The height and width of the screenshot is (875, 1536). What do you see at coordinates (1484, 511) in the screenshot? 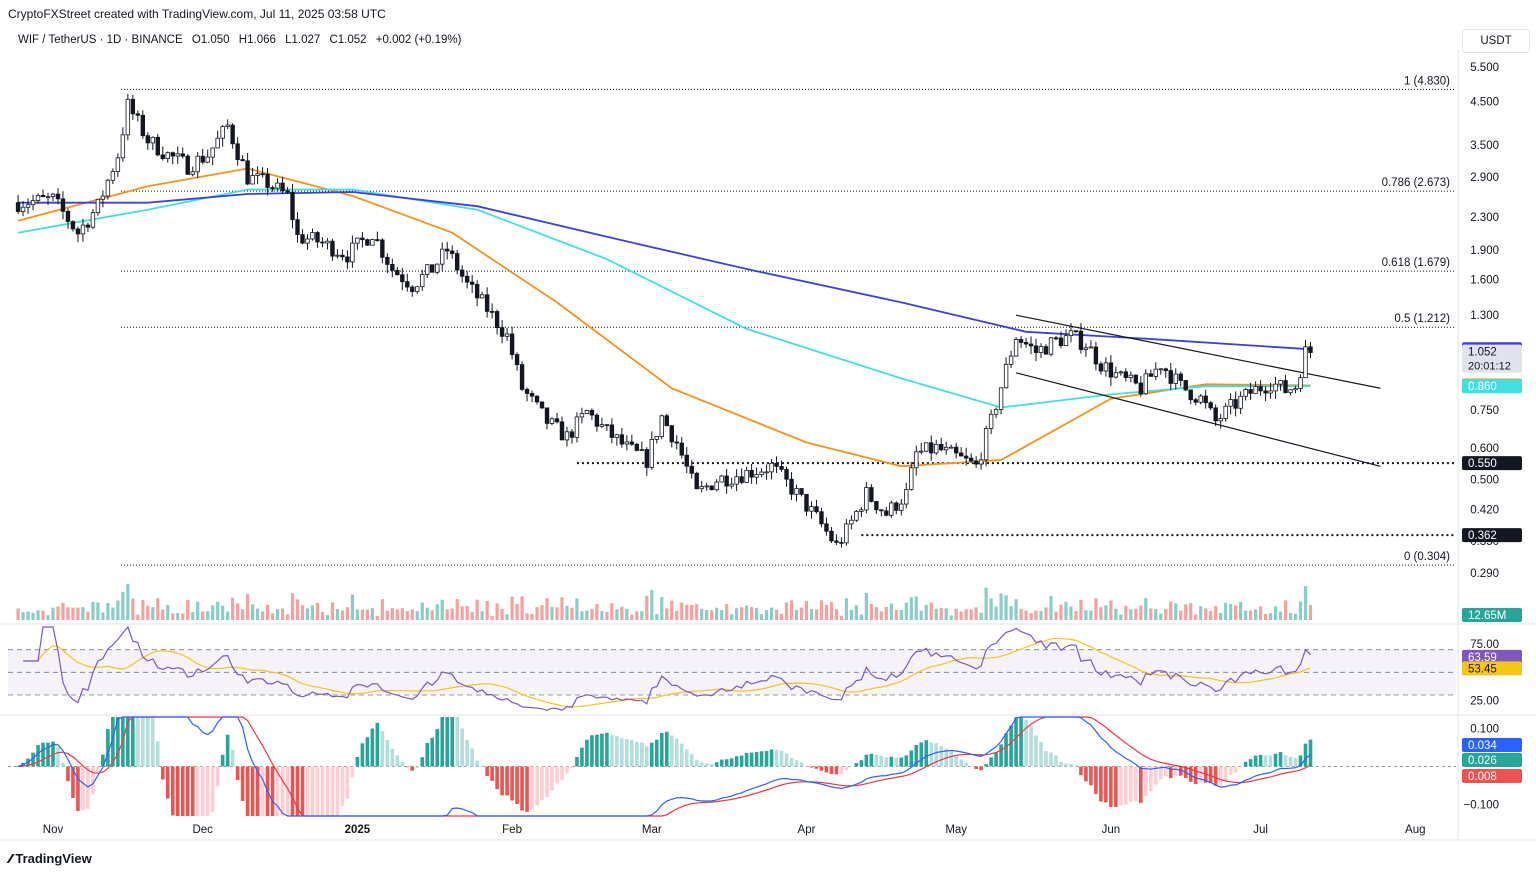
I see `price-axis-tick: 0.420` at bounding box center [1484, 511].